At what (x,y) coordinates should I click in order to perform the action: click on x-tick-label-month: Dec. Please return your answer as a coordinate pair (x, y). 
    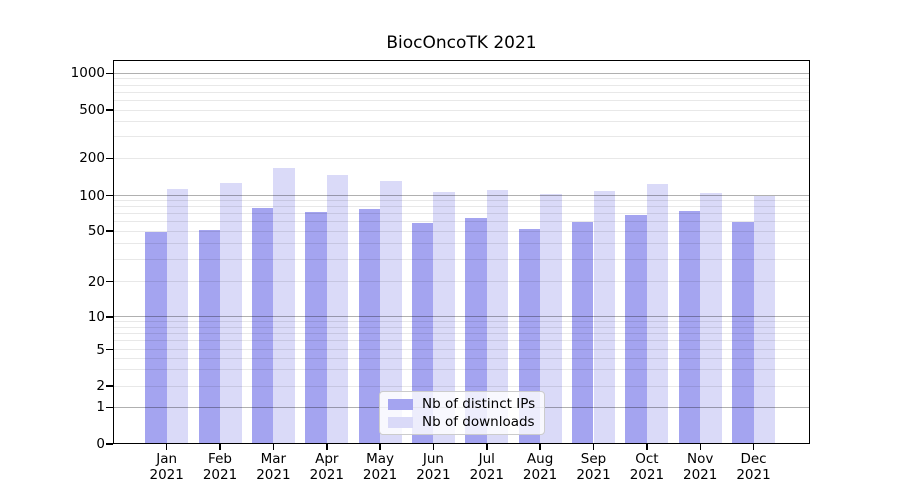
    Looking at the image, I should click on (753, 459).